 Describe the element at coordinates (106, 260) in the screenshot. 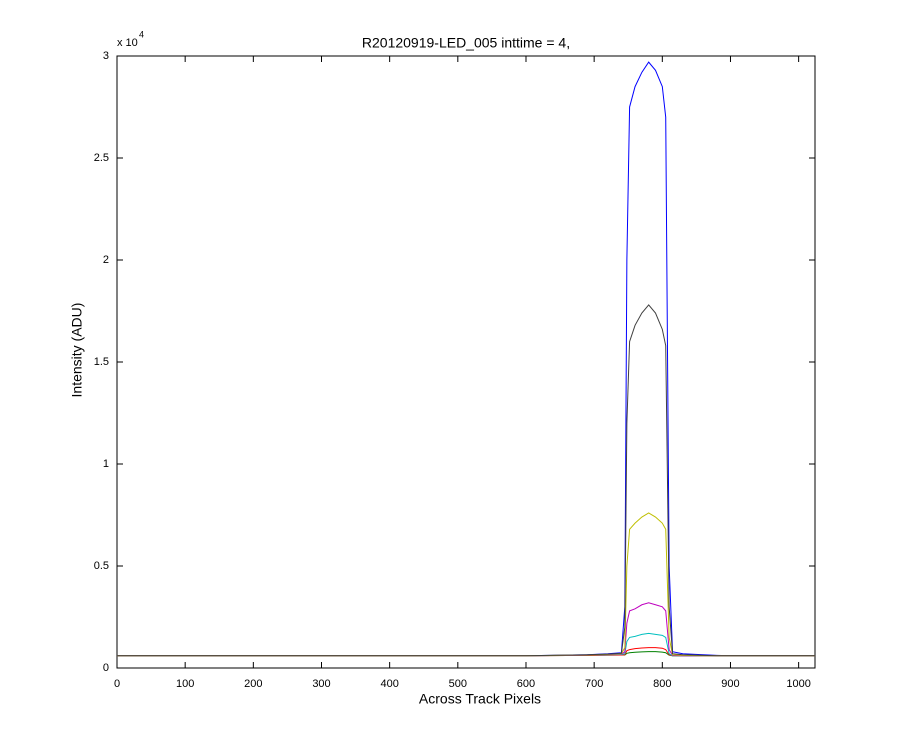

I see `y-tick-label: 2` at that location.